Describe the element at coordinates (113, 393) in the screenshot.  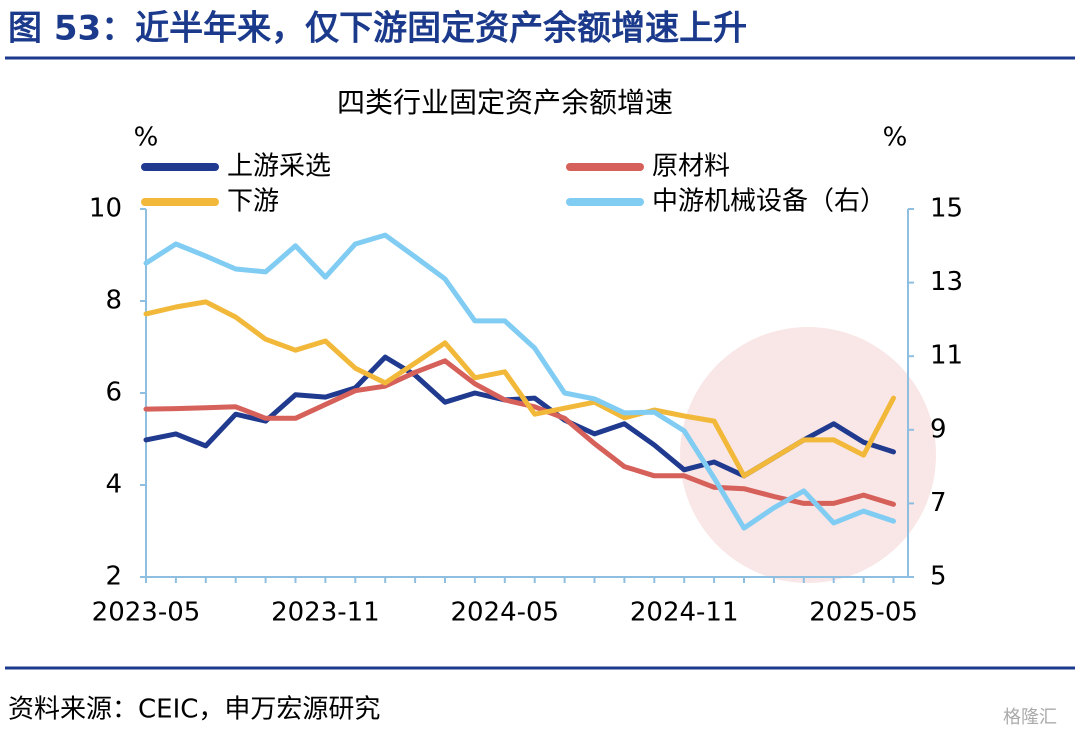
I see `y-tick-label: 6` at that location.